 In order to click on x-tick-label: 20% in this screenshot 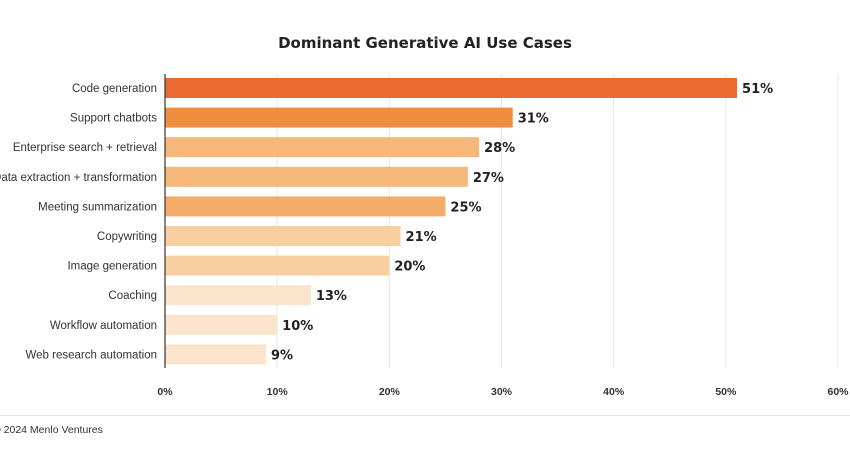, I will do `click(390, 392)`.